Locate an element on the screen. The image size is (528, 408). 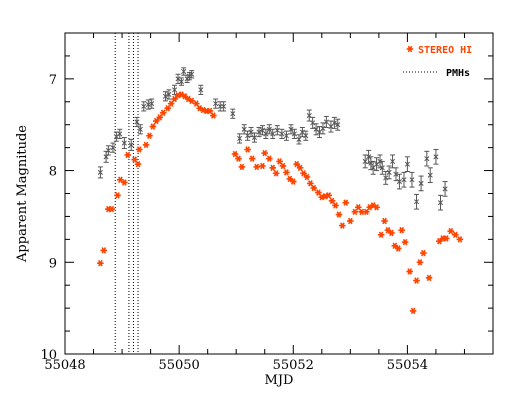
legend-asterisk is located at coordinates (410, 49).